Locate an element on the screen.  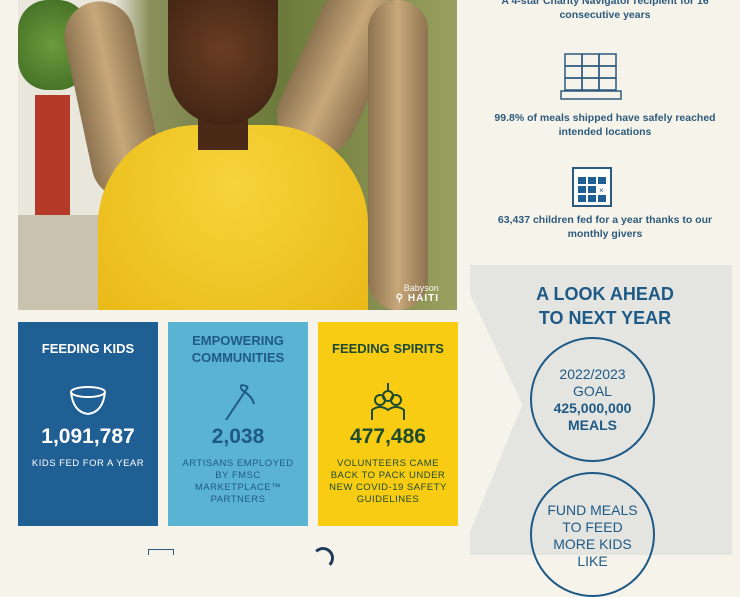
card-desc: KIDS FED FOR A YEAR is located at coordinates (88, 463).